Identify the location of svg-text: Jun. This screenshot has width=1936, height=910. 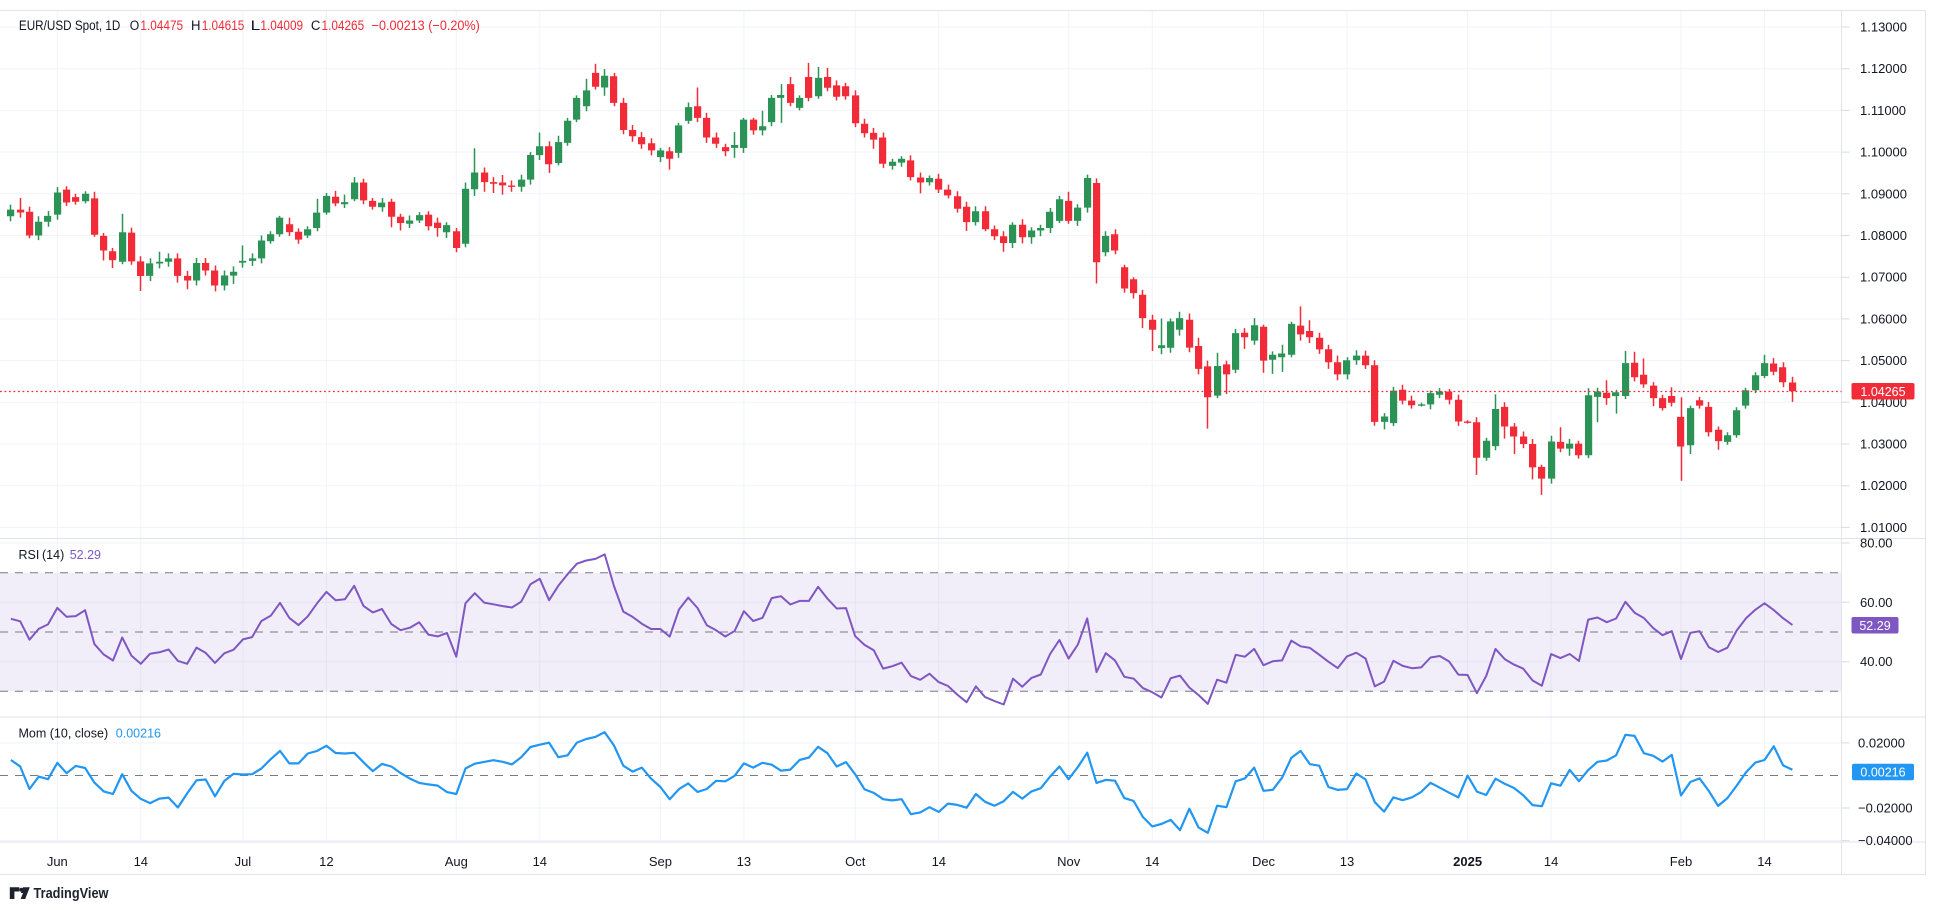
(57, 861).